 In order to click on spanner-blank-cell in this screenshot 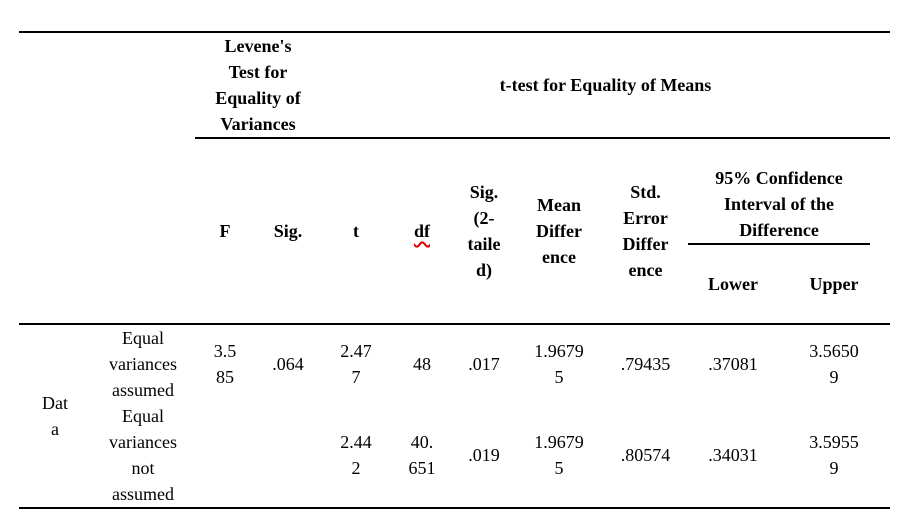, I will do `click(107, 84)`.